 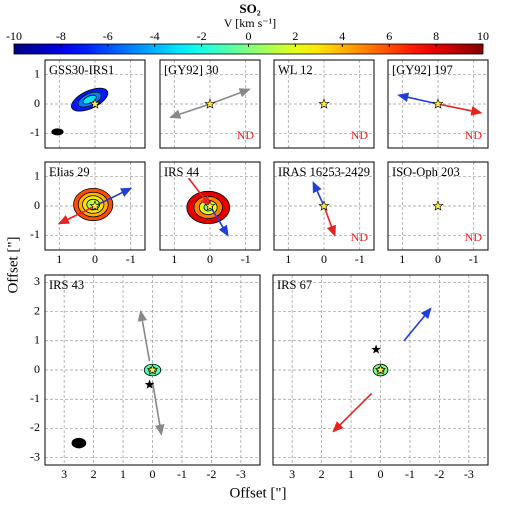 What do you see at coordinates (257, 493) in the screenshot?
I see `x-axis-label: Offset ["]` at bounding box center [257, 493].